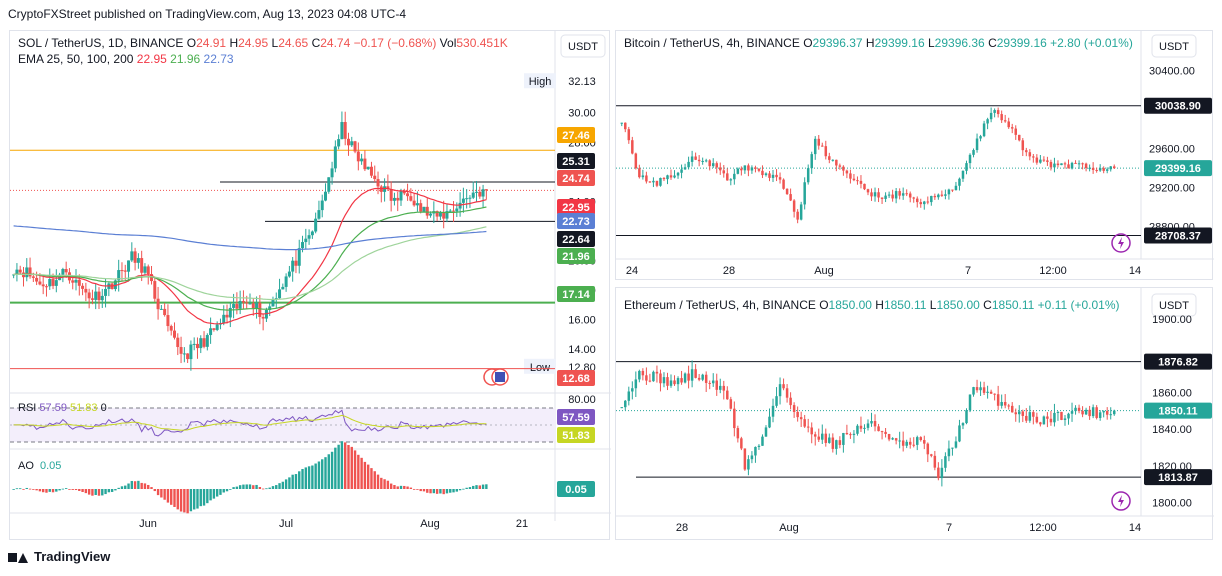 The image size is (1222, 576). Describe the element at coordinates (62, 408) in the screenshot. I see `sol-rsi-legend: RSI 57.59 51.83 0` at that location.